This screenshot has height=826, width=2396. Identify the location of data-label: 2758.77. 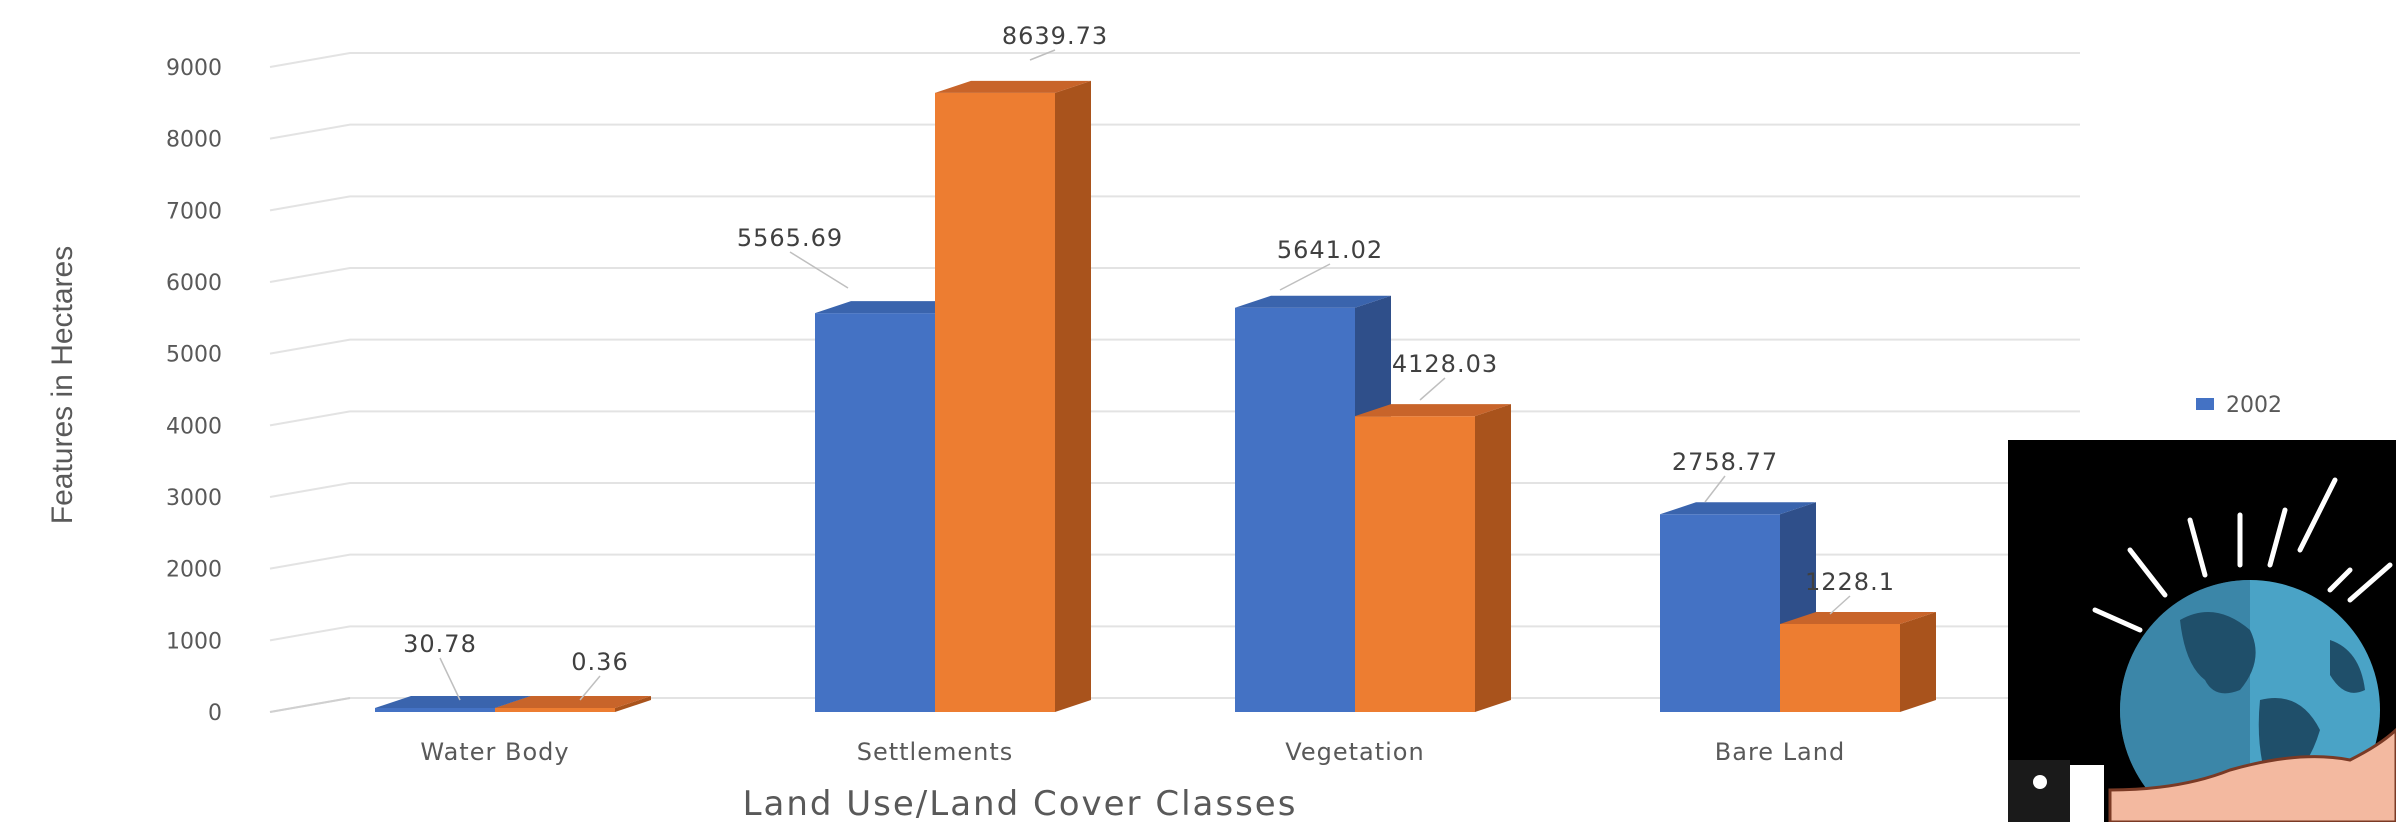
(1725, 462).